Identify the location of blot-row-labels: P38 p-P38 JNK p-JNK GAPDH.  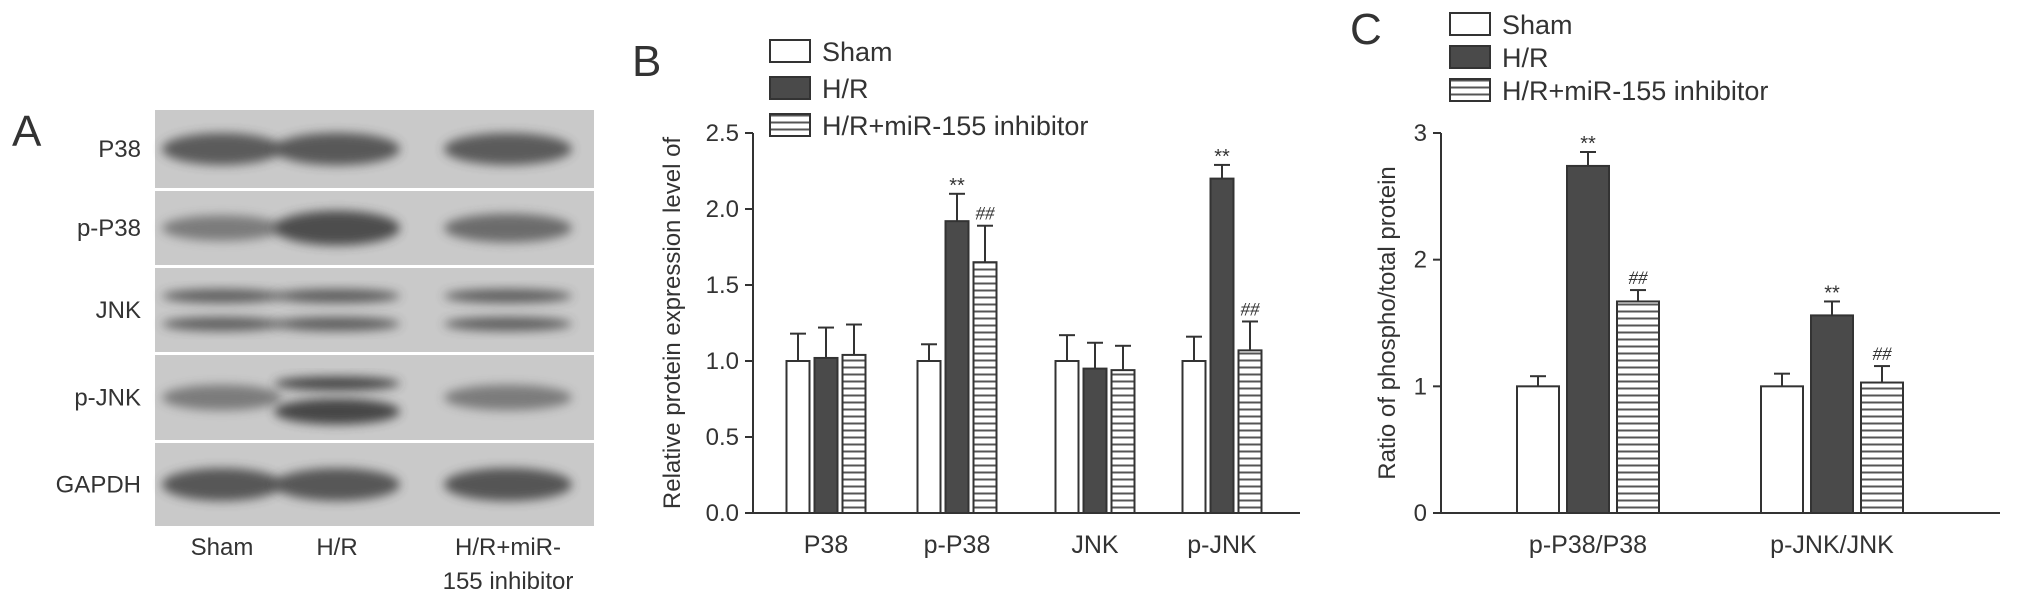
(98, 317).